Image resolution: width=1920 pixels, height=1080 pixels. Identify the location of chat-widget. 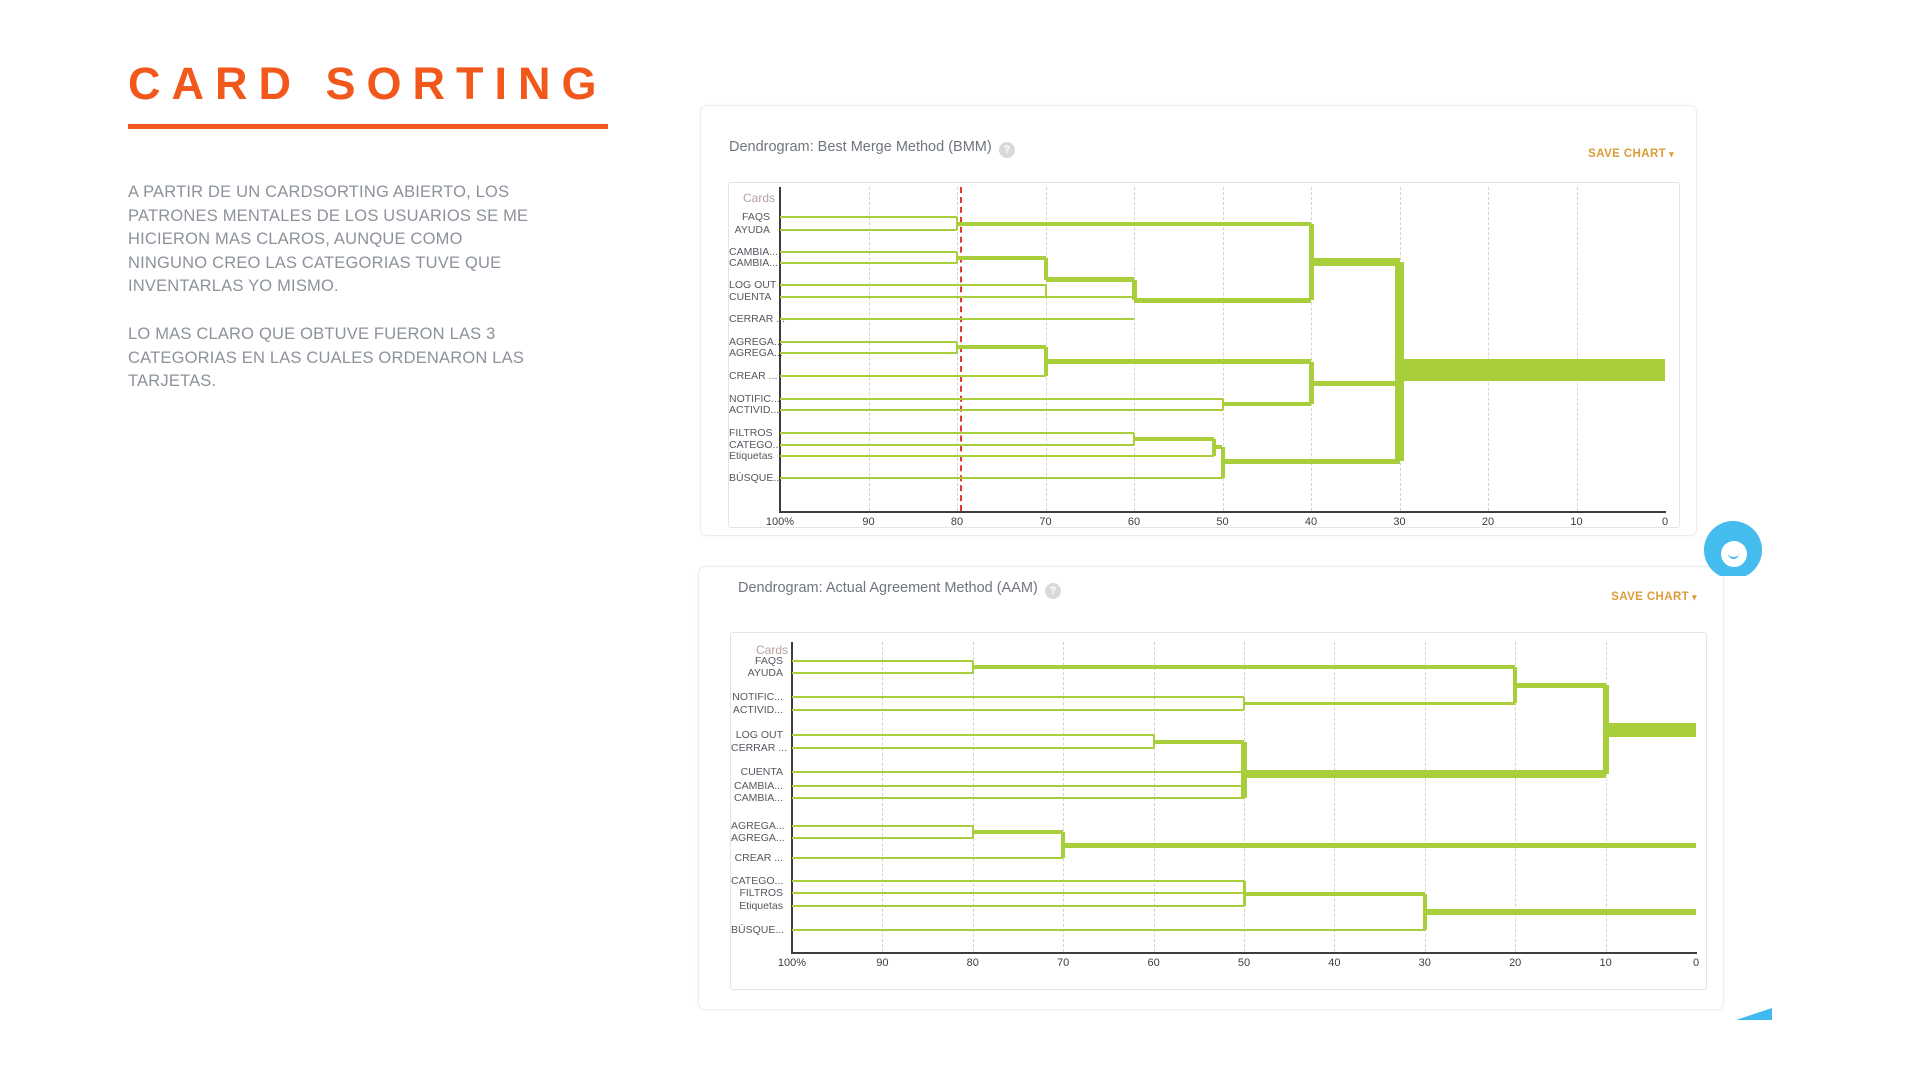
(1734, 548).